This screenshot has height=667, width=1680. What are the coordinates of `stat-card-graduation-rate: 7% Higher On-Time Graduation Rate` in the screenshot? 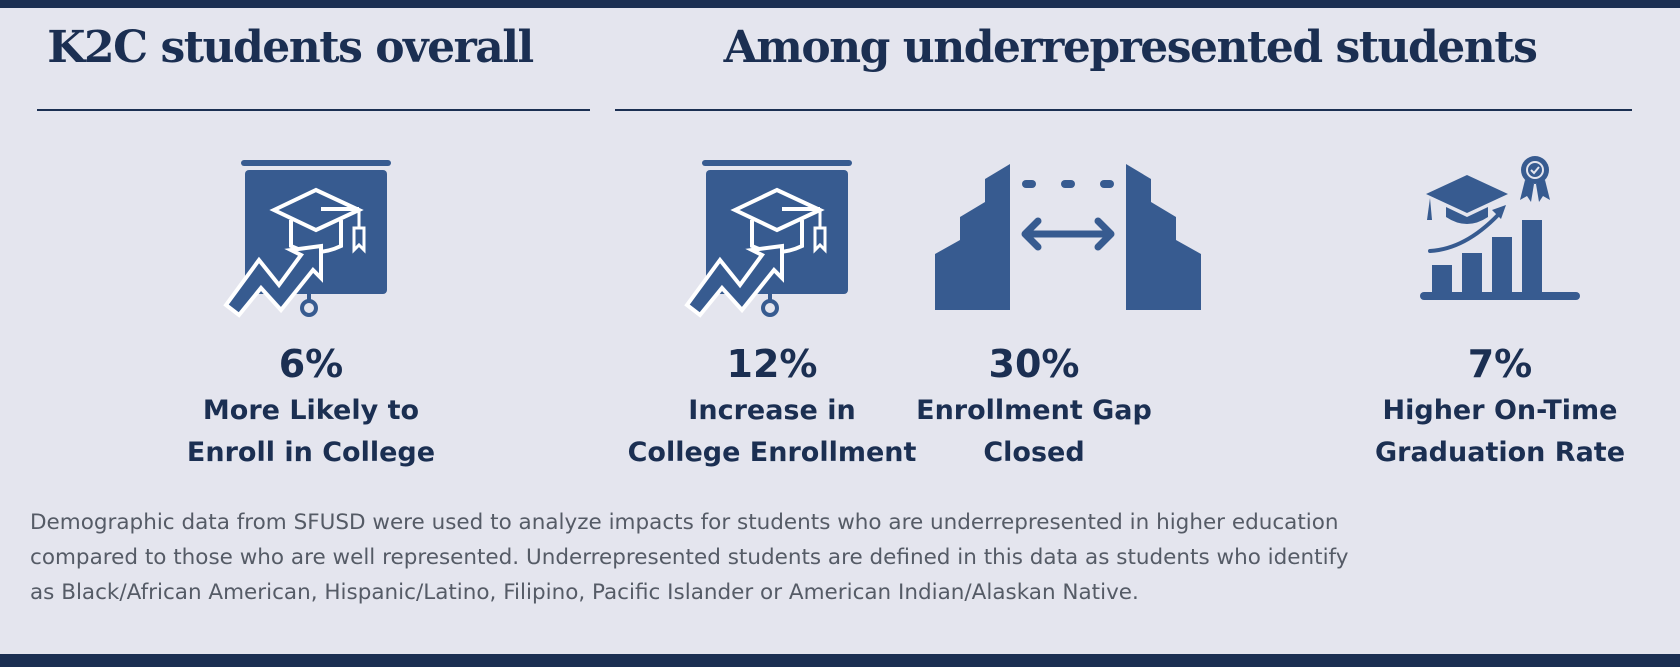 It's located at (1500, 312).